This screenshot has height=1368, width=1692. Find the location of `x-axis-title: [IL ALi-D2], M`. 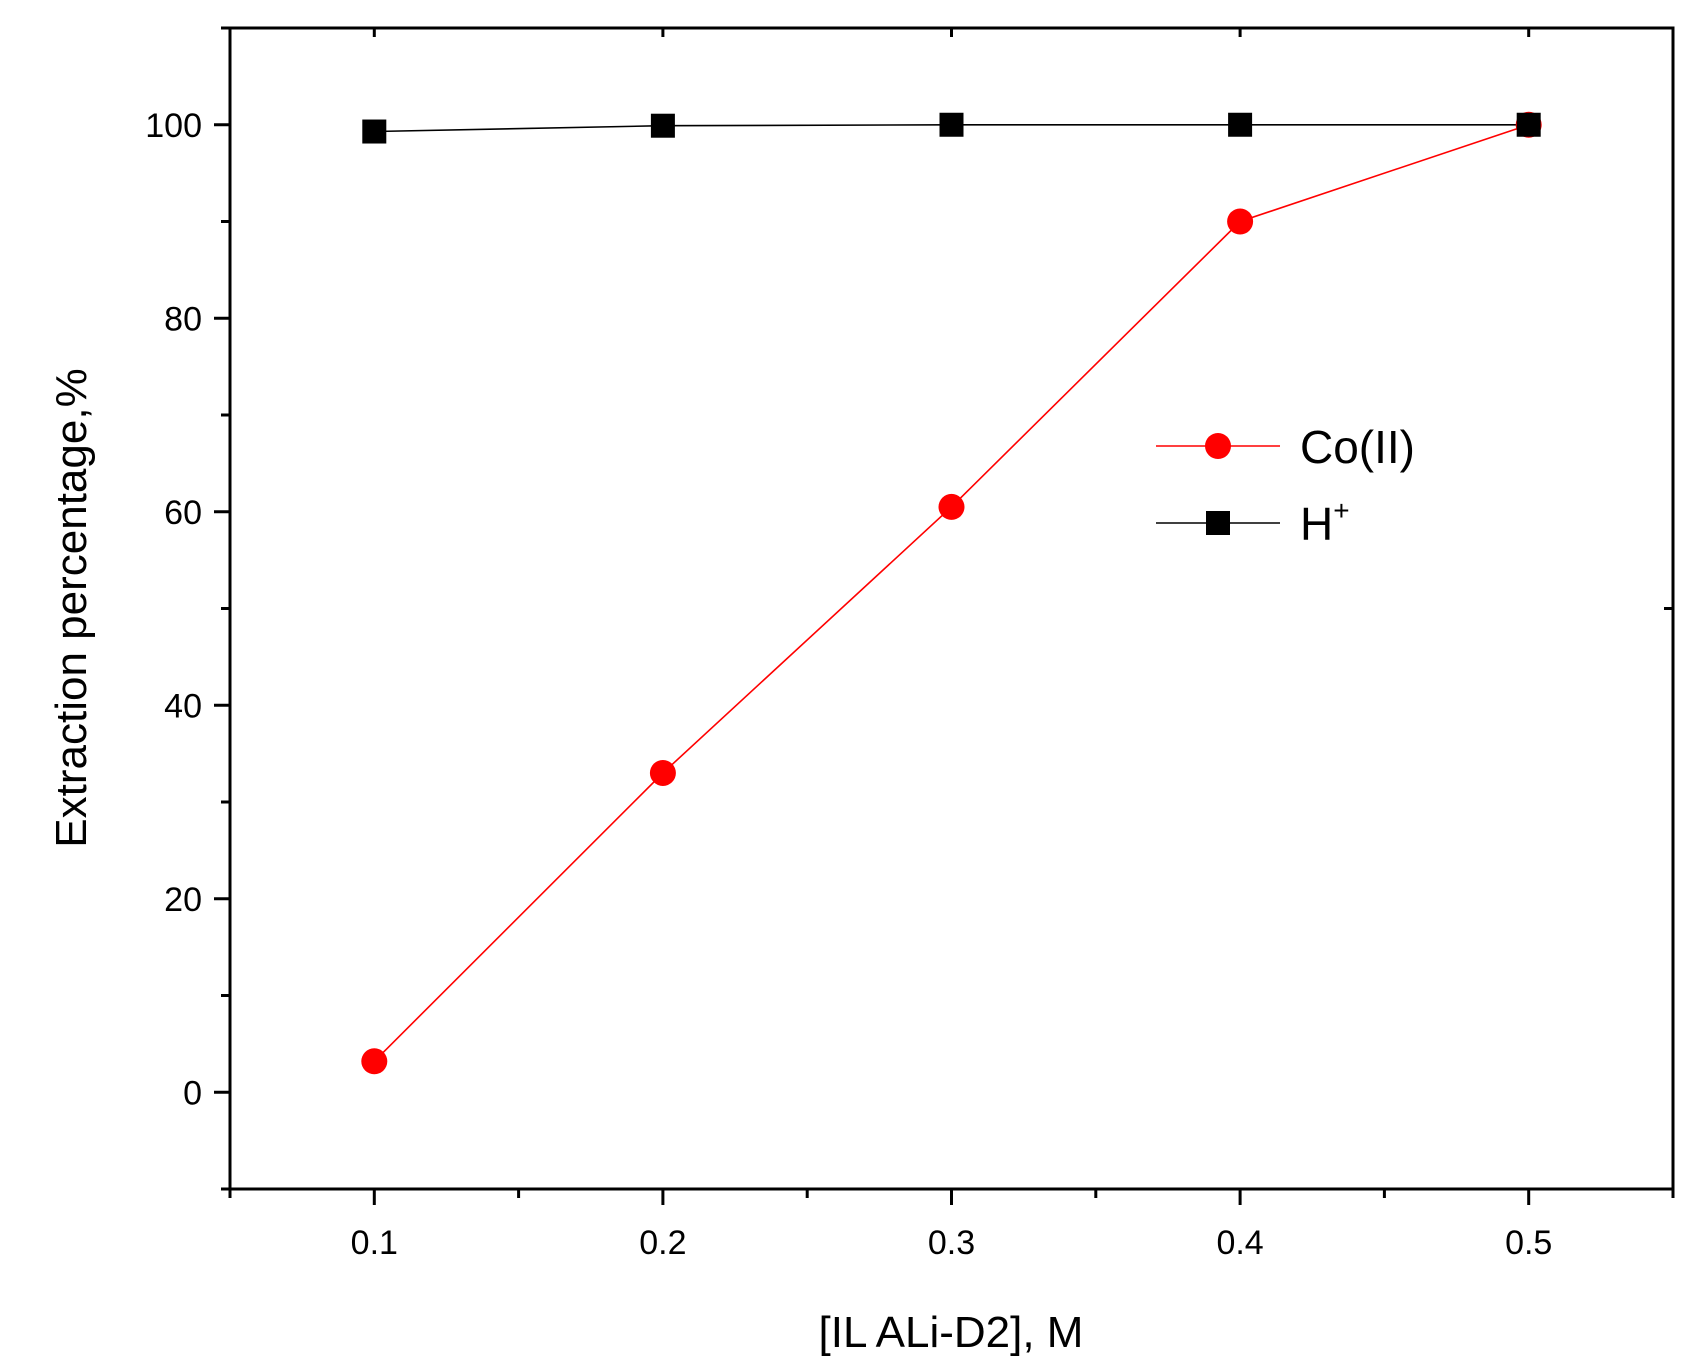

x-axis-title: [IL ALi-D2], M is located at coordinates (951, 1332).